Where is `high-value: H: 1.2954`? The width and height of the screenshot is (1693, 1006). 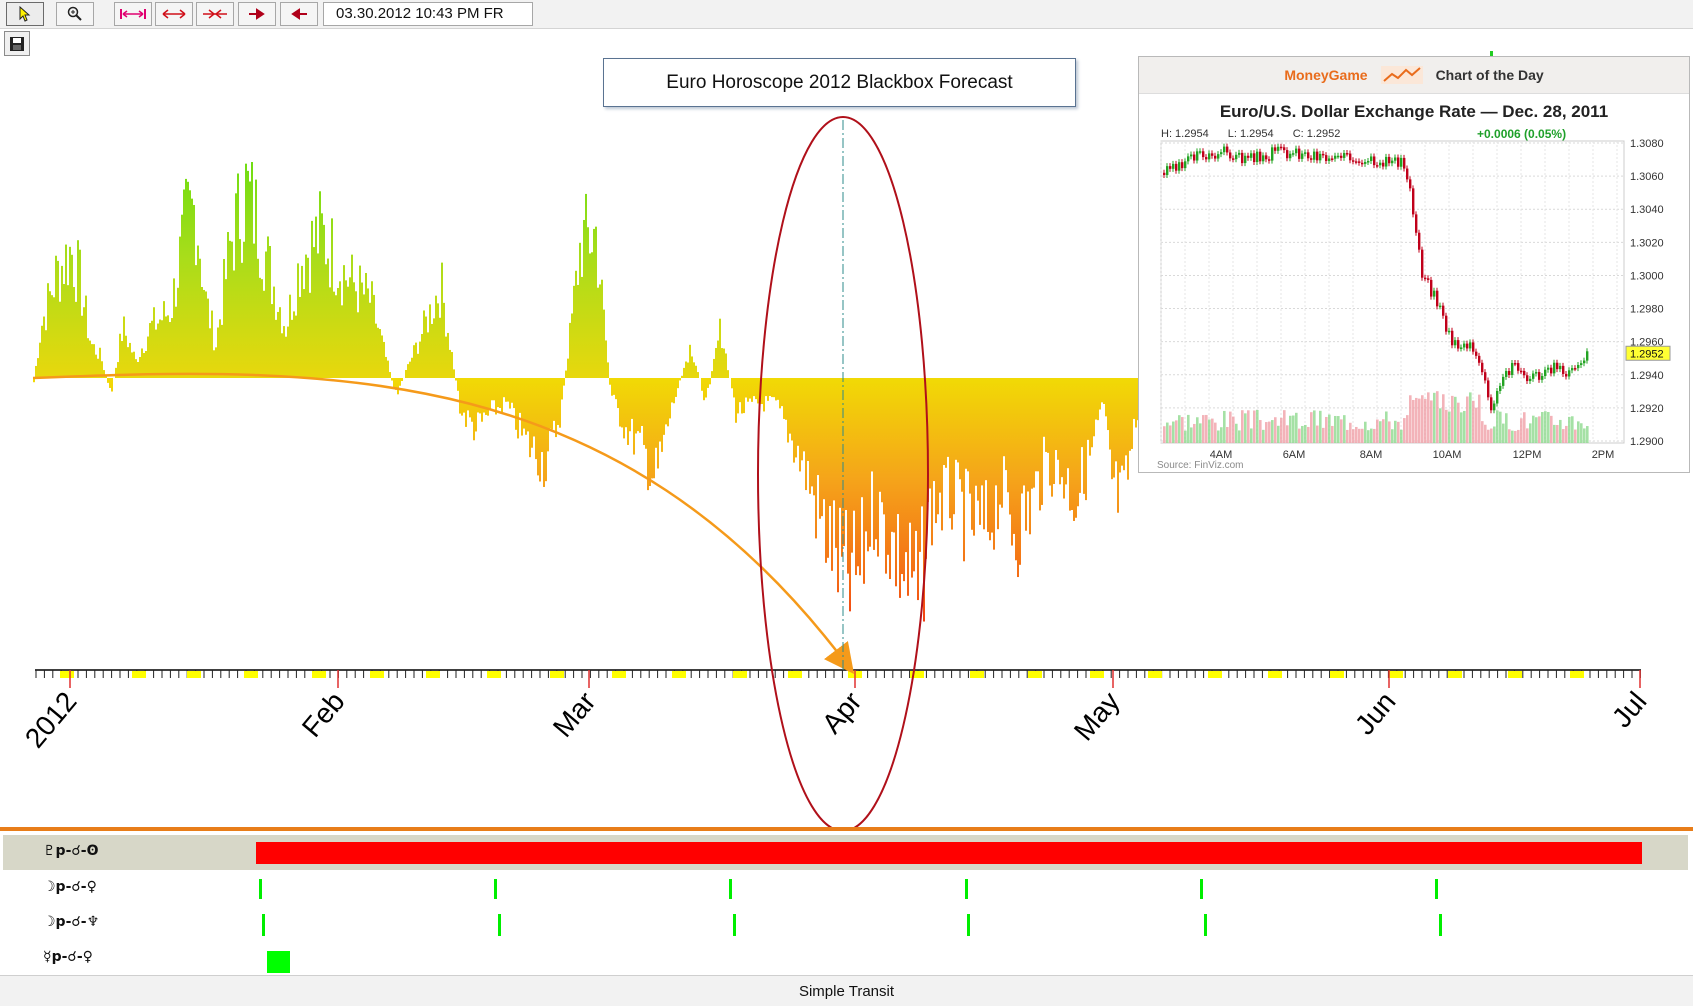
high-value: H: 1.2954 is located at coordinates (1185, 134).